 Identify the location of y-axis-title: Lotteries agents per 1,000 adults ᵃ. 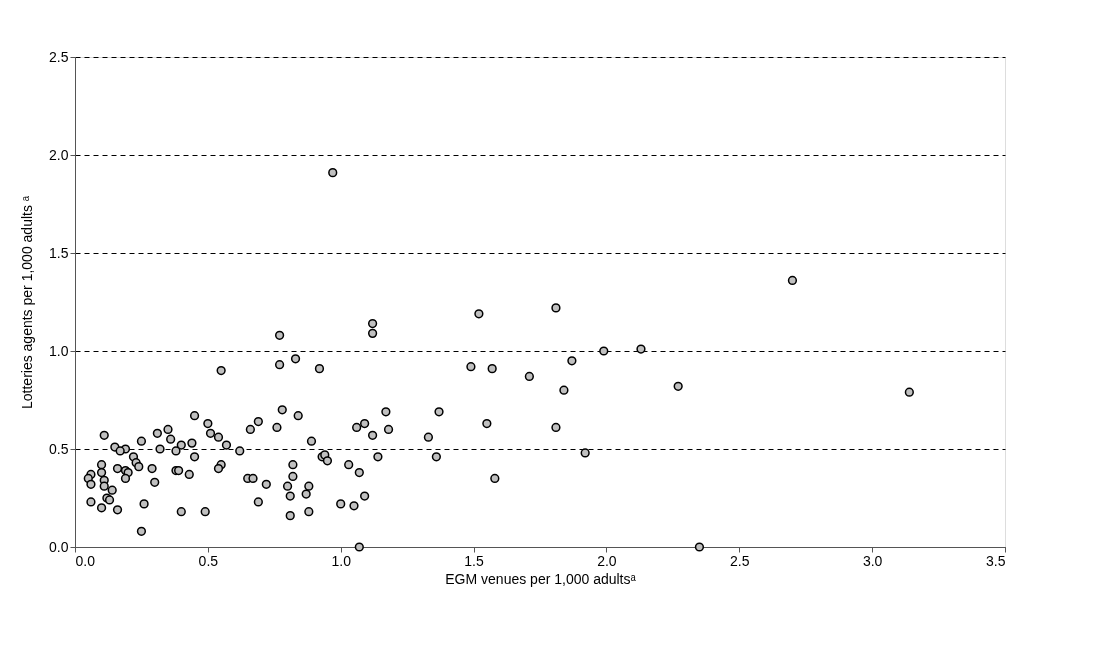
(27, 302).